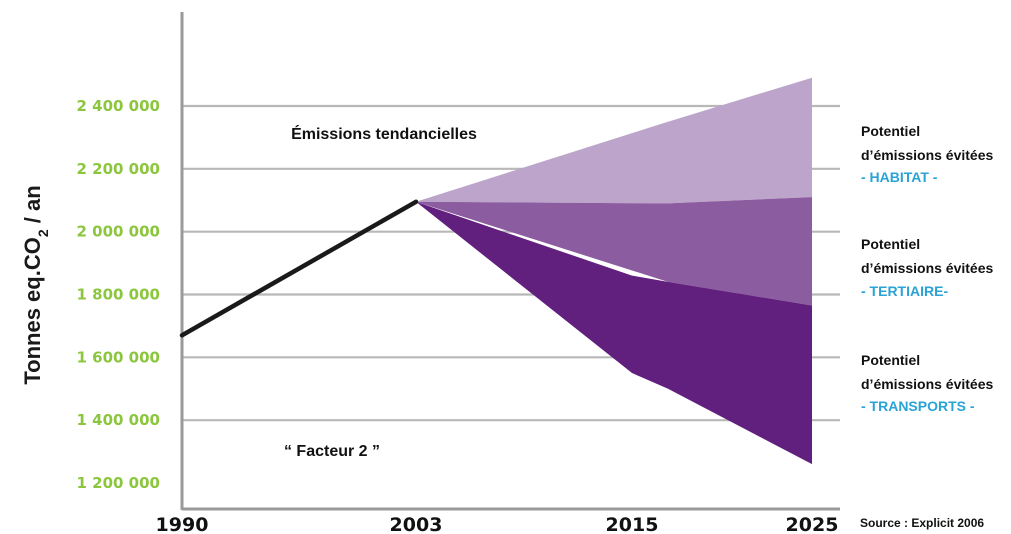  I want to click on band-habitat, so click(614, 140).